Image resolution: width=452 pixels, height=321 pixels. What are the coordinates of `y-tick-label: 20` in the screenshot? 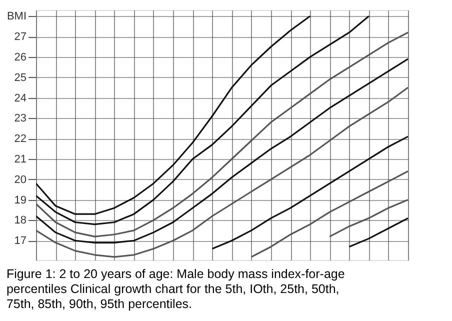 It's located at (20, 180).